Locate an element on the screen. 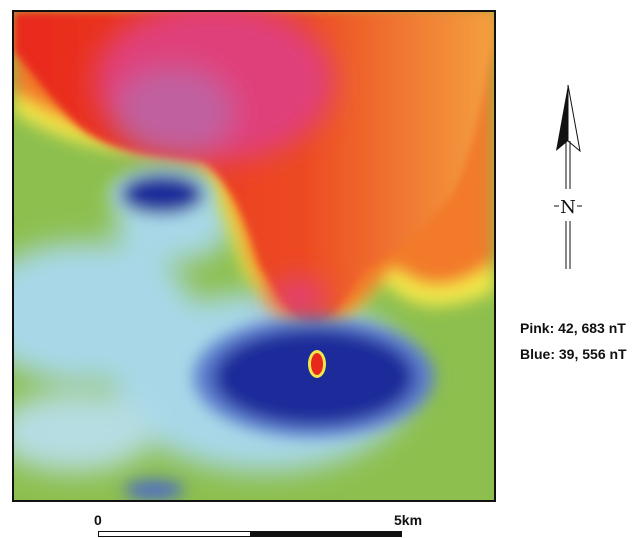 The image size is (633, 538). scale-bar is located at coordinates (250, 534).